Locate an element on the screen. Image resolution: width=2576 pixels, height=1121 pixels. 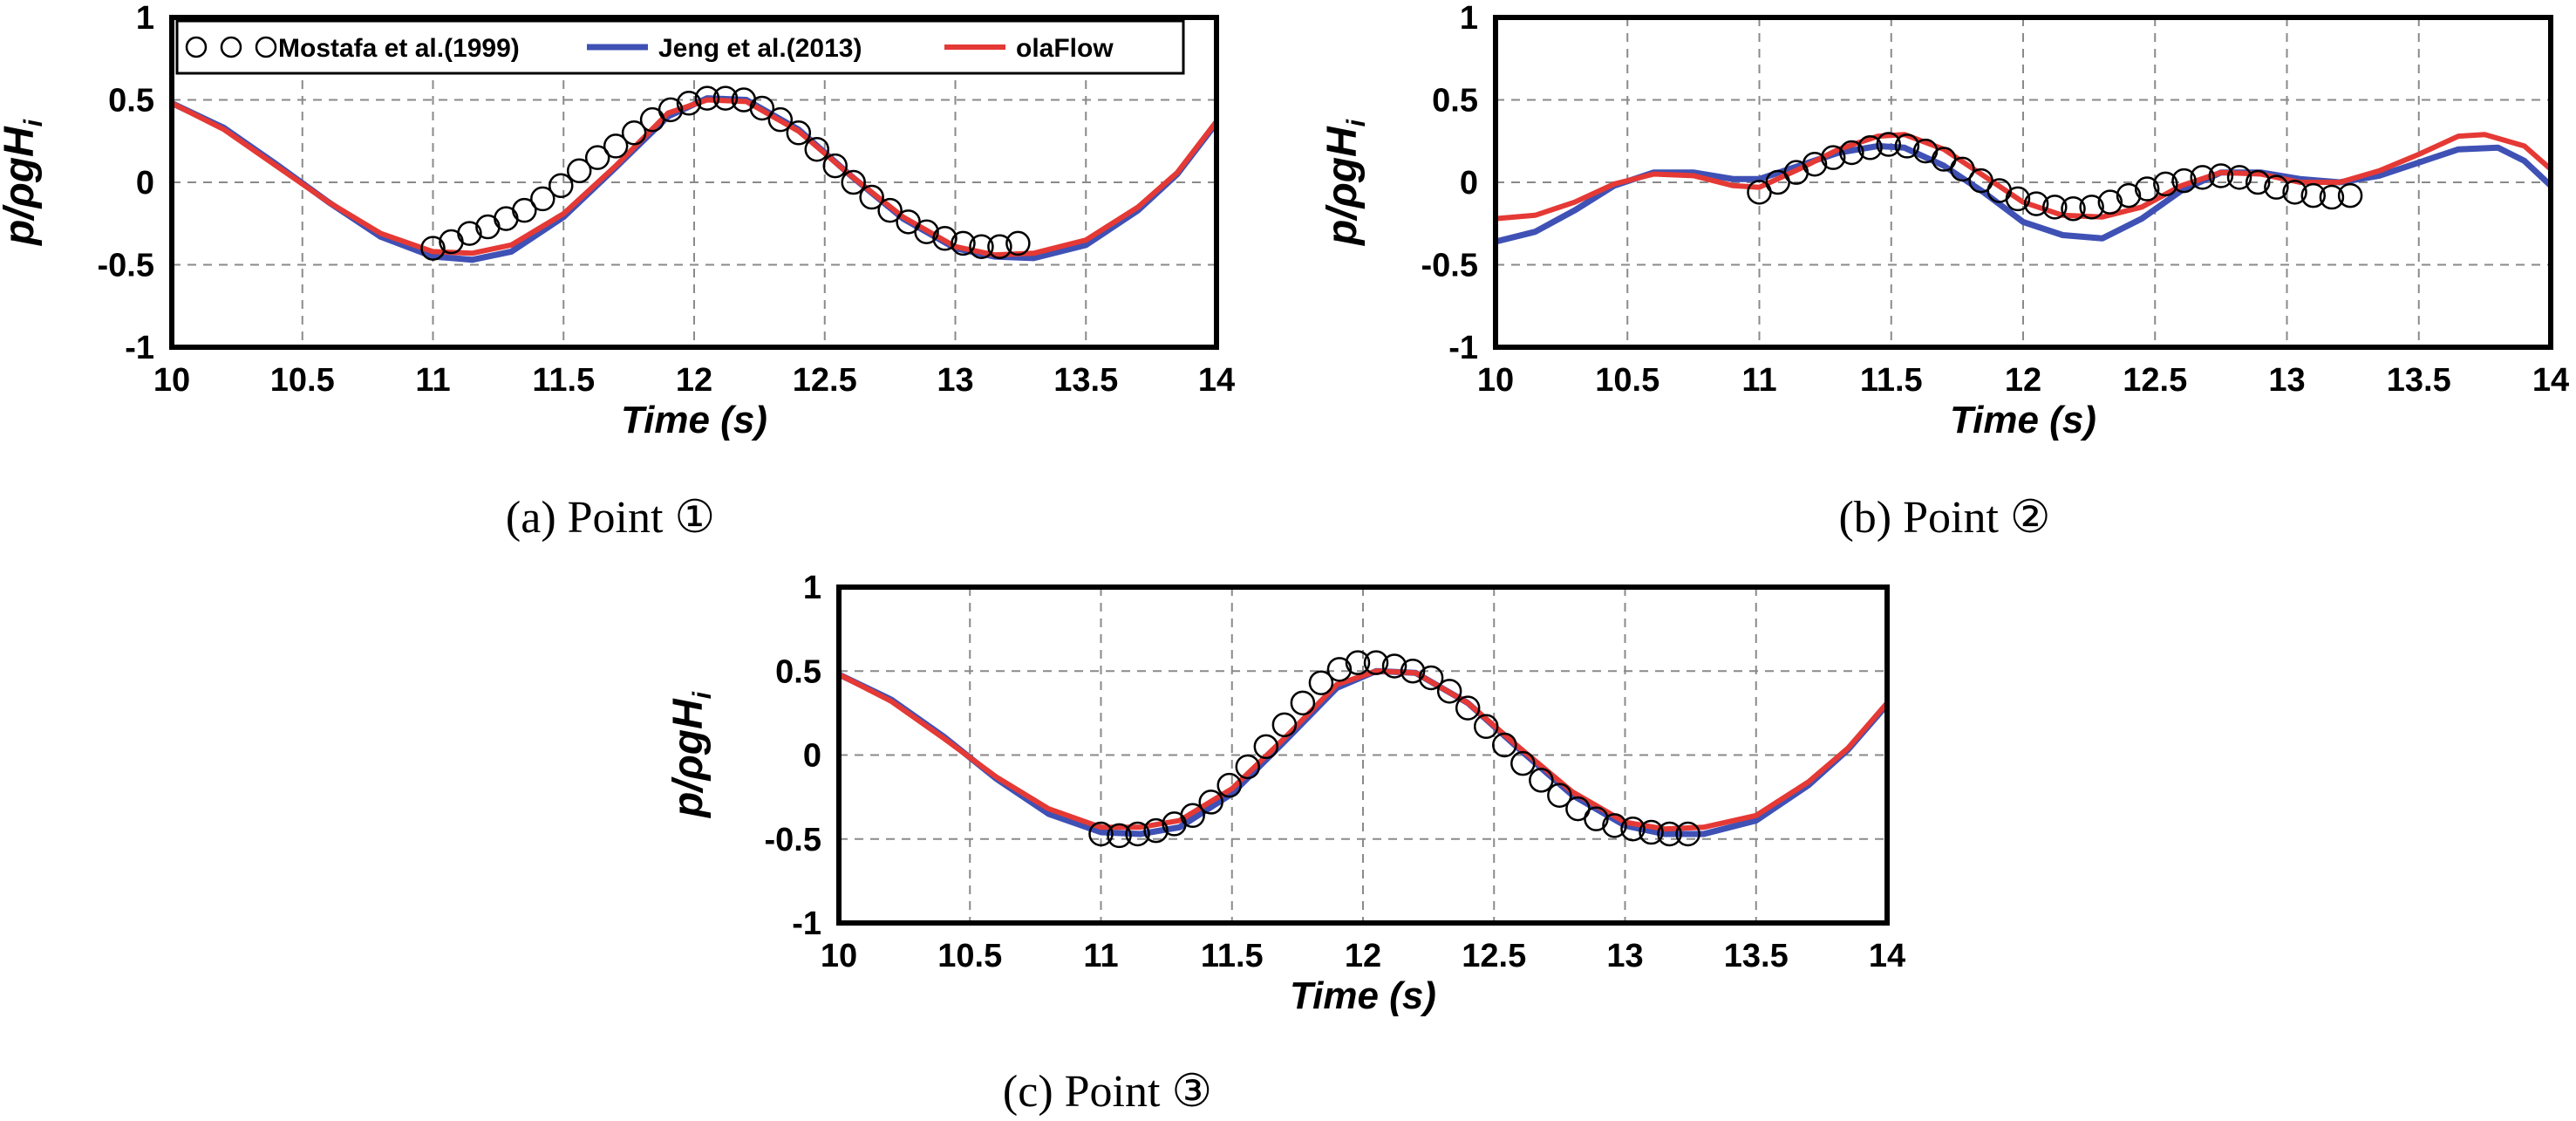
legend-box is located at coordinates (680, 47).